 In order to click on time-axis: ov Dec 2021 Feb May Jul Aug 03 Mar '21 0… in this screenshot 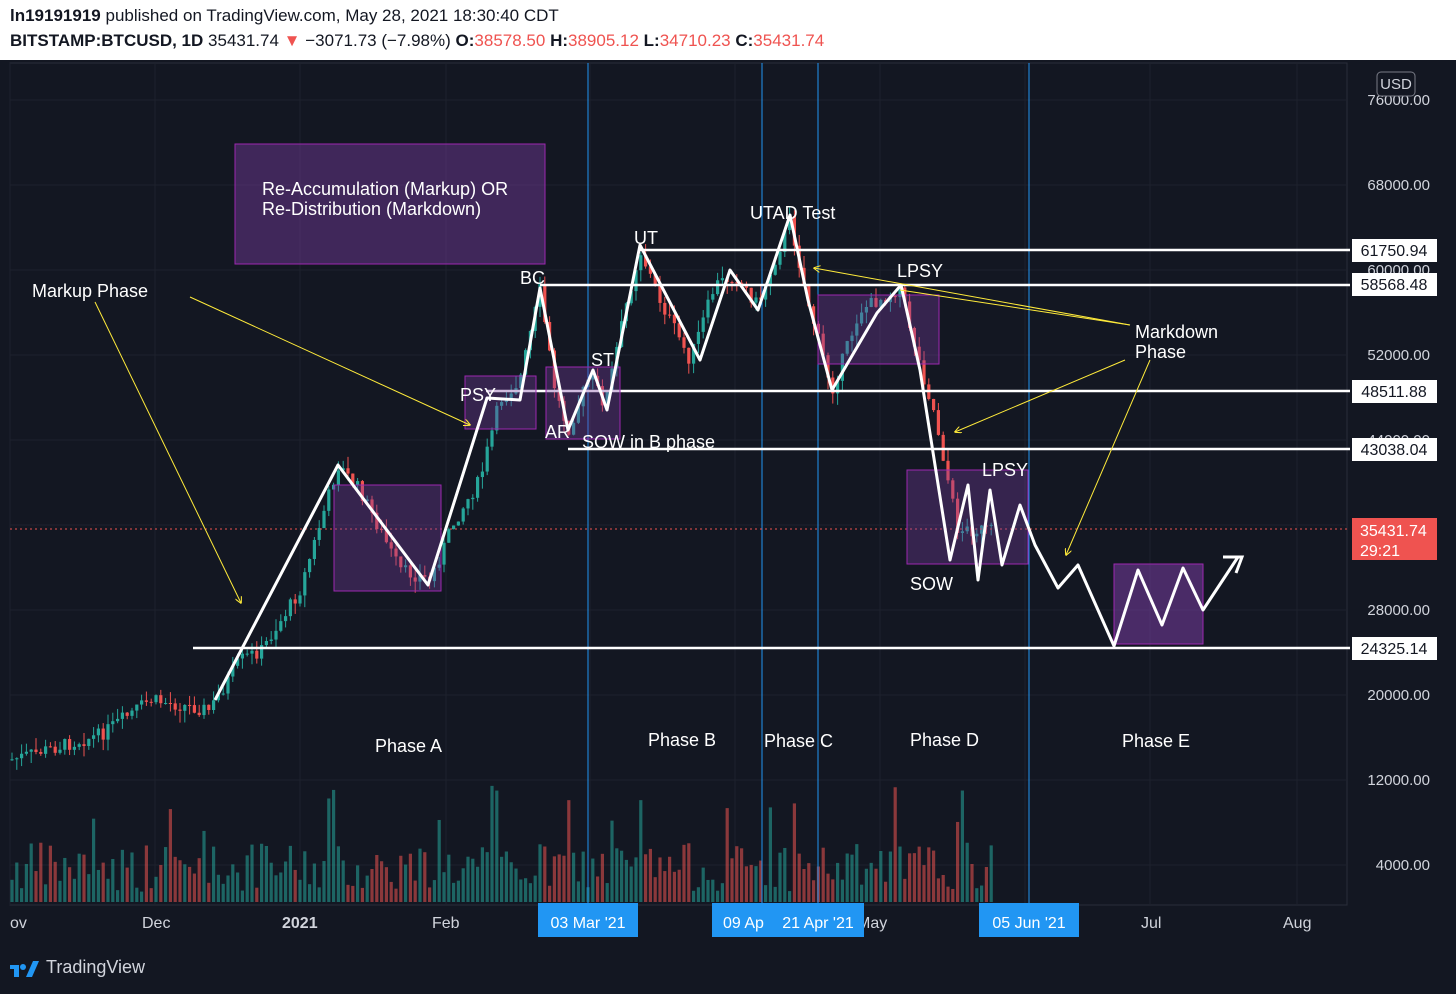, I will do `click(660, 920)`.